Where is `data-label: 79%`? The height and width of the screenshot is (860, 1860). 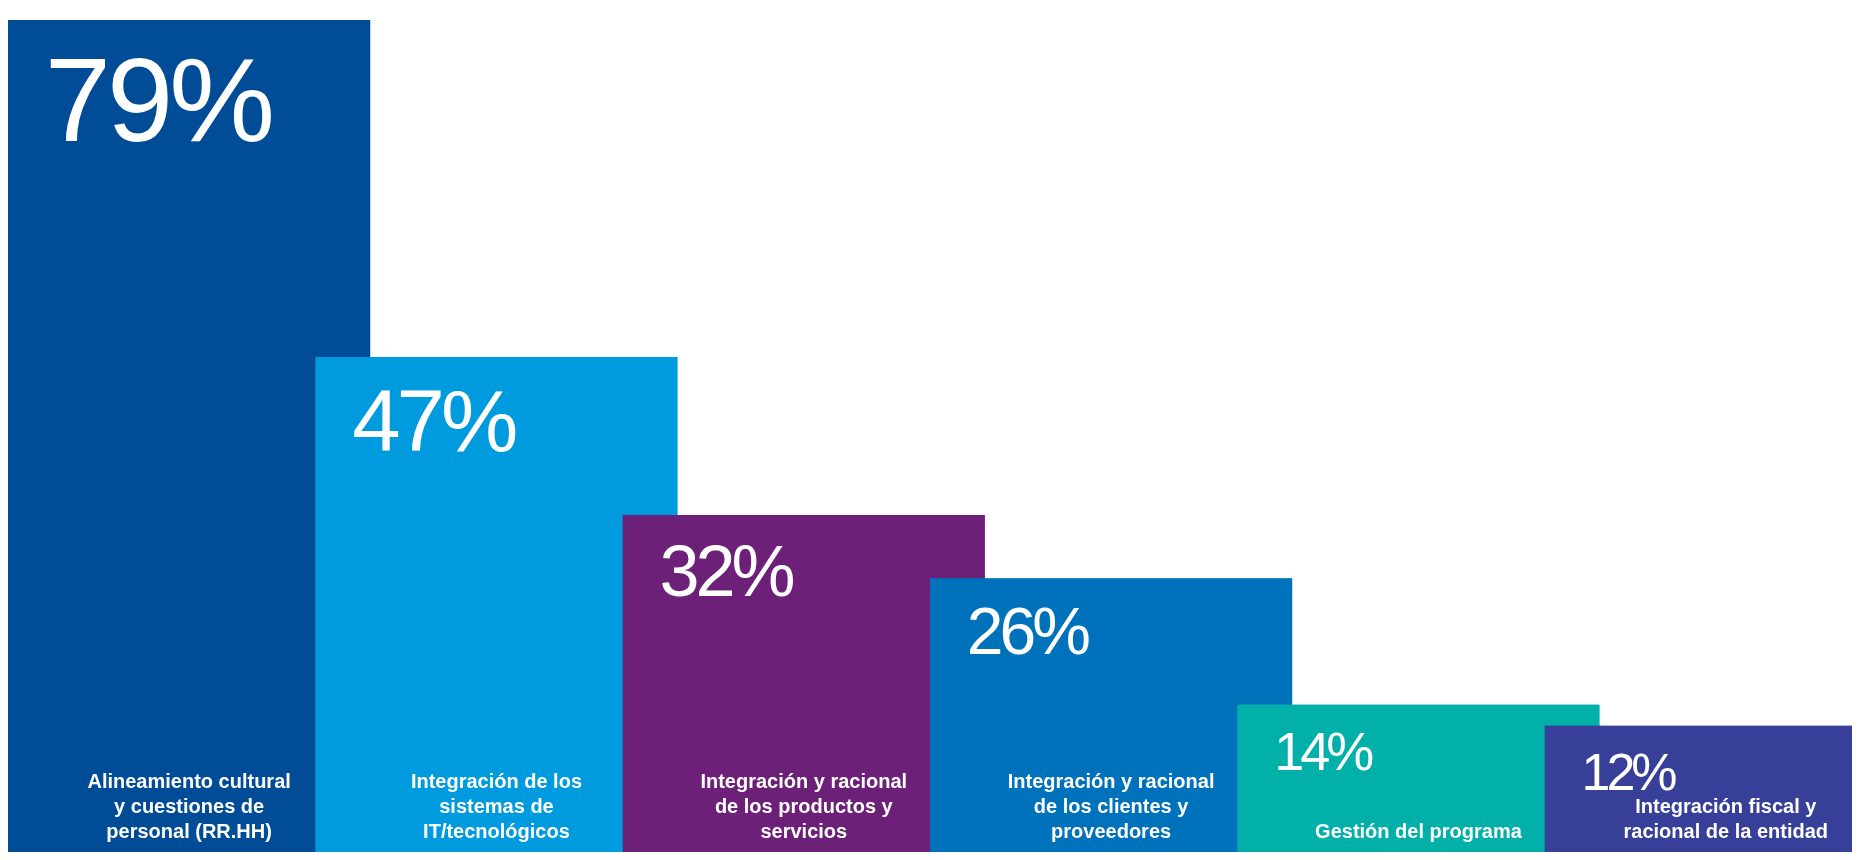
data-label: 79% is located at coordinates (158, 100).